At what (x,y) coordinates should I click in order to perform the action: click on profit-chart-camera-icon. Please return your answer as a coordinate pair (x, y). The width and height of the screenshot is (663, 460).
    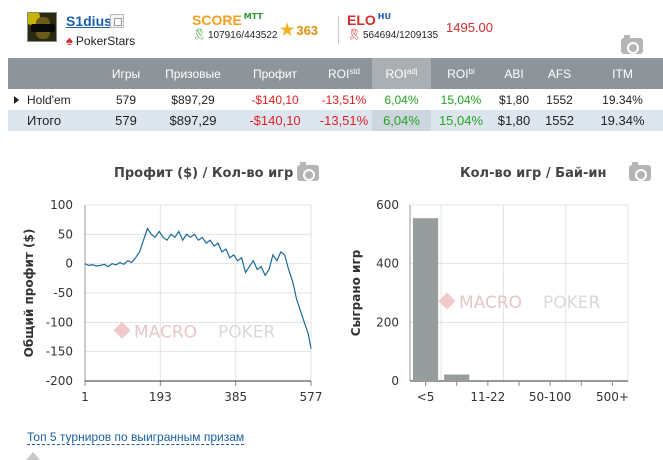
    Looking at the image, I should click on (308, 171).